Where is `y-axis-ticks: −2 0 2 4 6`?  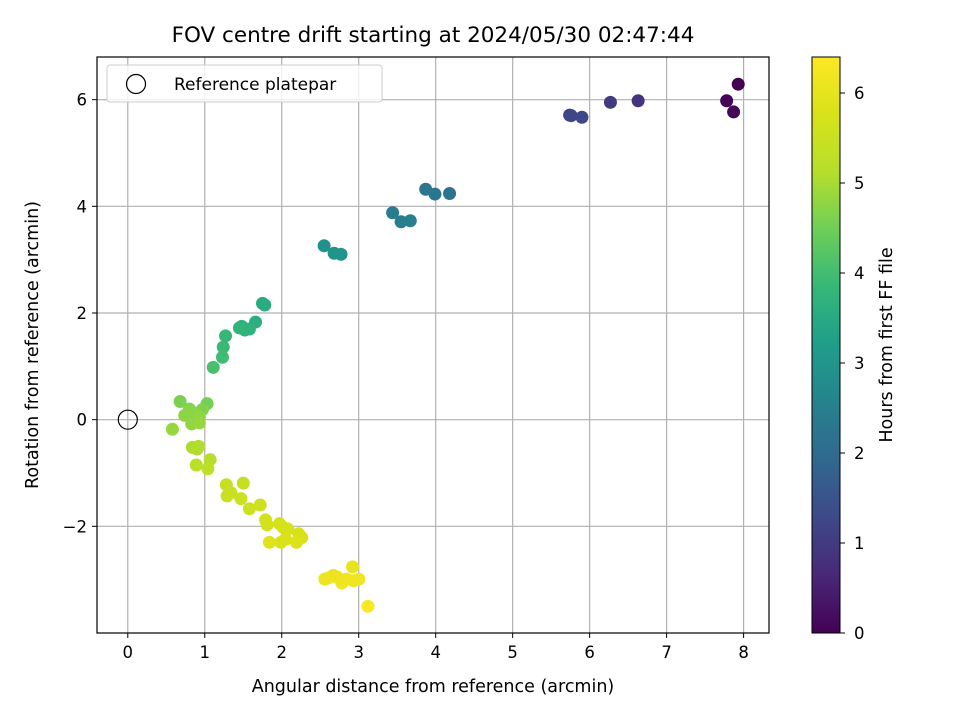 y-axis-ticks: −2 0 2 4 6 is located at coordinates (80, 313).